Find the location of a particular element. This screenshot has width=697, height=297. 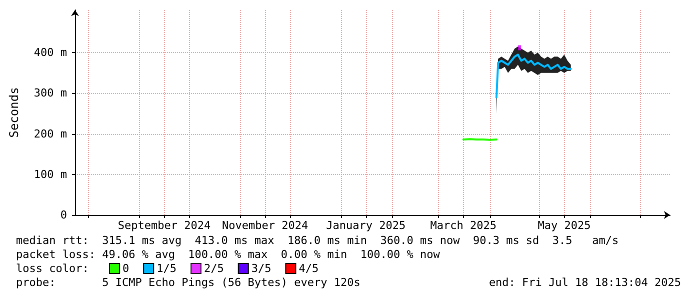

x-tick-label: March 2025 is located at coordinates (463, 225).